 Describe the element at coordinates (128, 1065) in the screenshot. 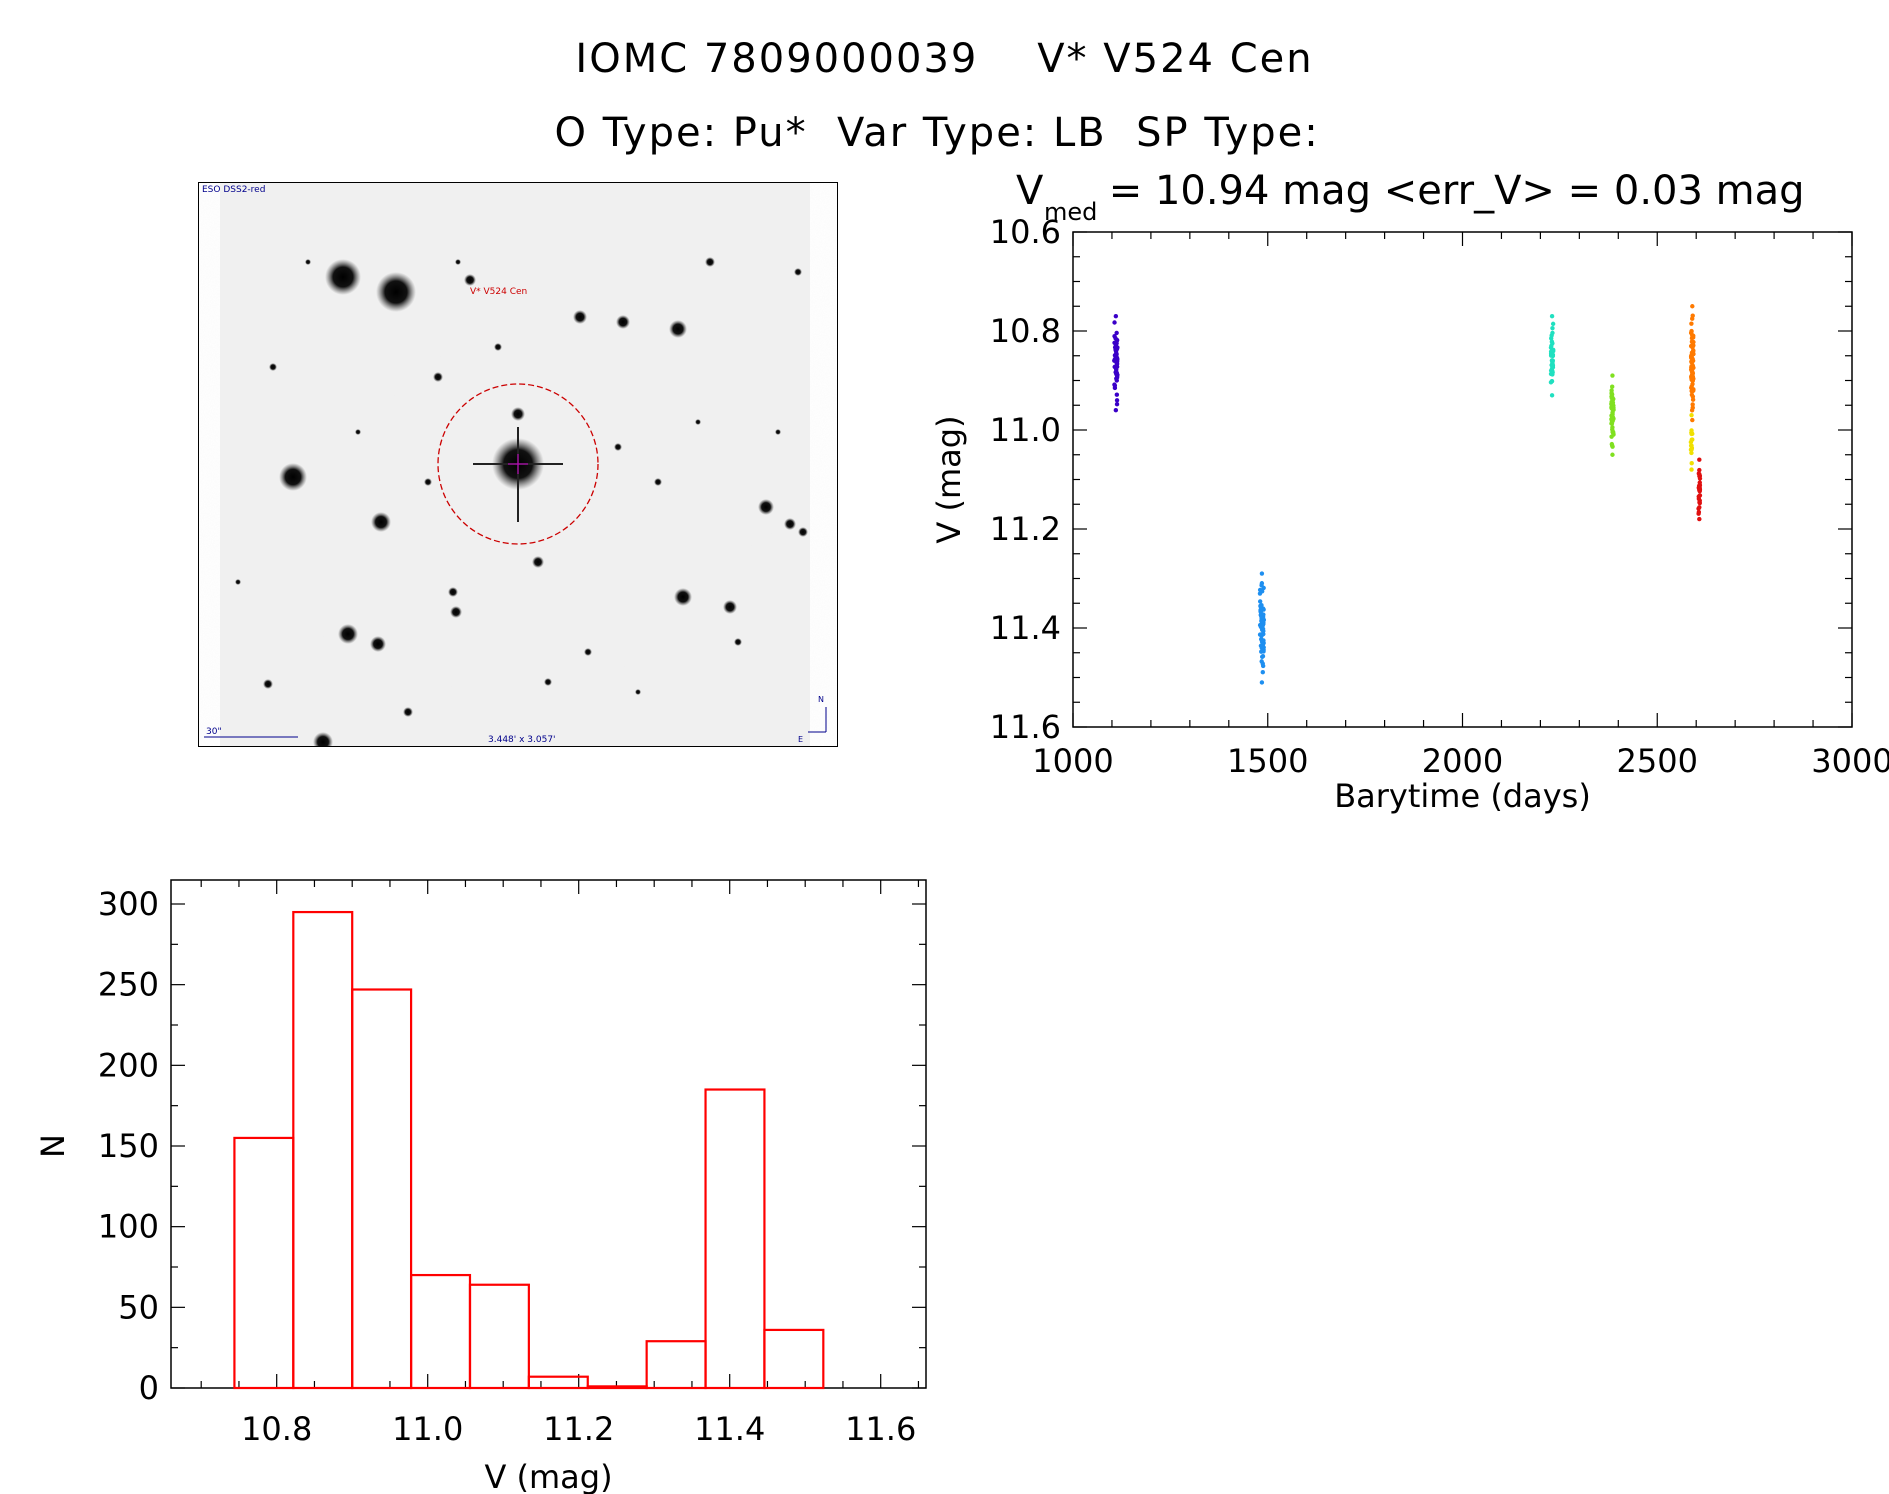

I see `hist-ytick-label: 200` at that location.